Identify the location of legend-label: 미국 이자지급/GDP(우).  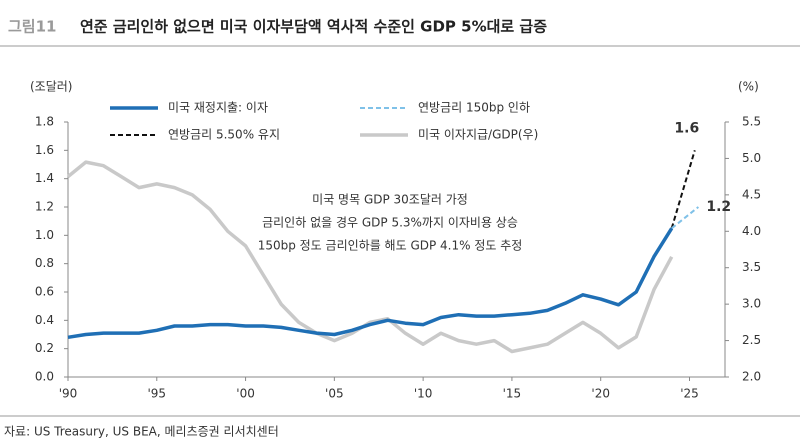
(478, 135).